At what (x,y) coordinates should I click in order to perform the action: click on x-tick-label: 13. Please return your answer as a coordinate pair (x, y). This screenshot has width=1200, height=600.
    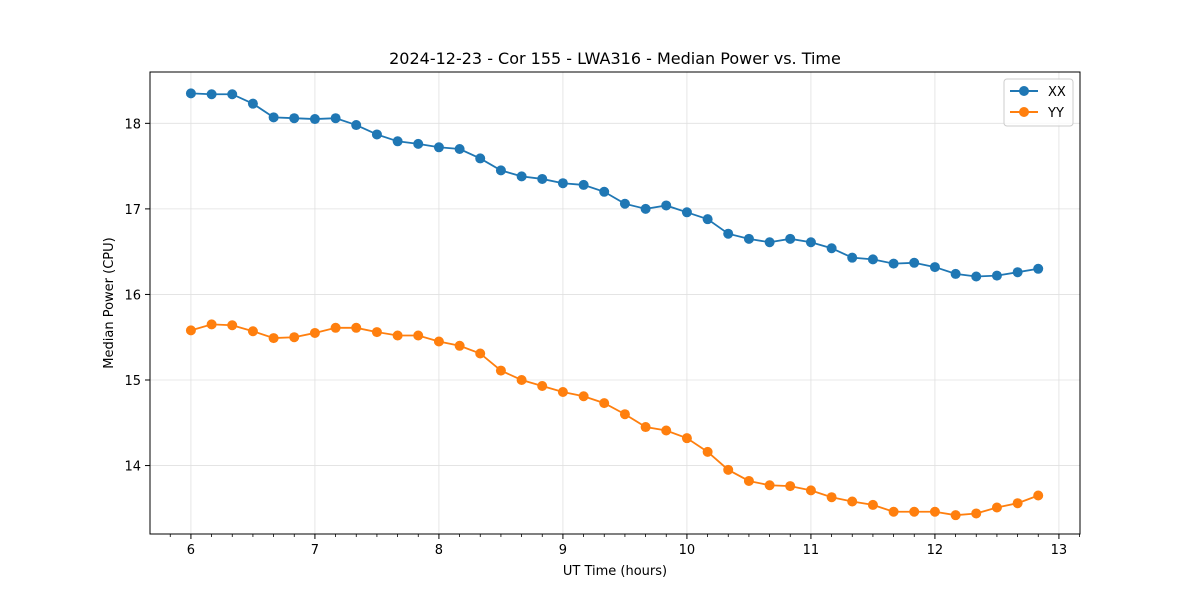
    Looking at the image, I should click on (1059, 550).